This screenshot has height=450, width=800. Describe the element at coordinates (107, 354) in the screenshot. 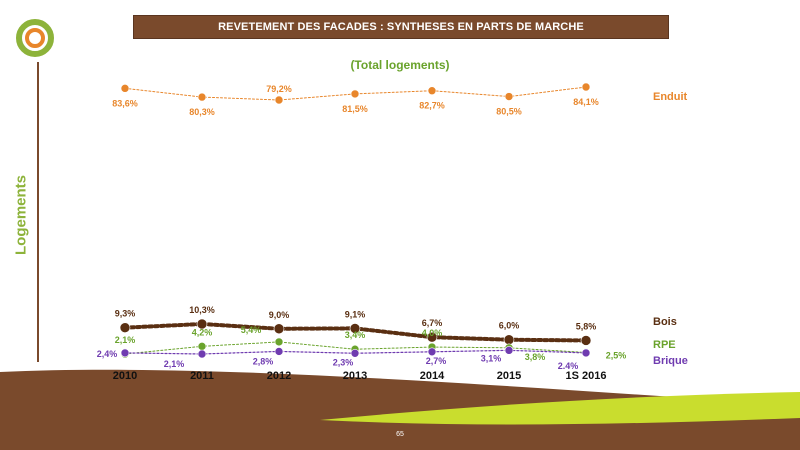

I see `data-label-brique: 2,4%` at that location.